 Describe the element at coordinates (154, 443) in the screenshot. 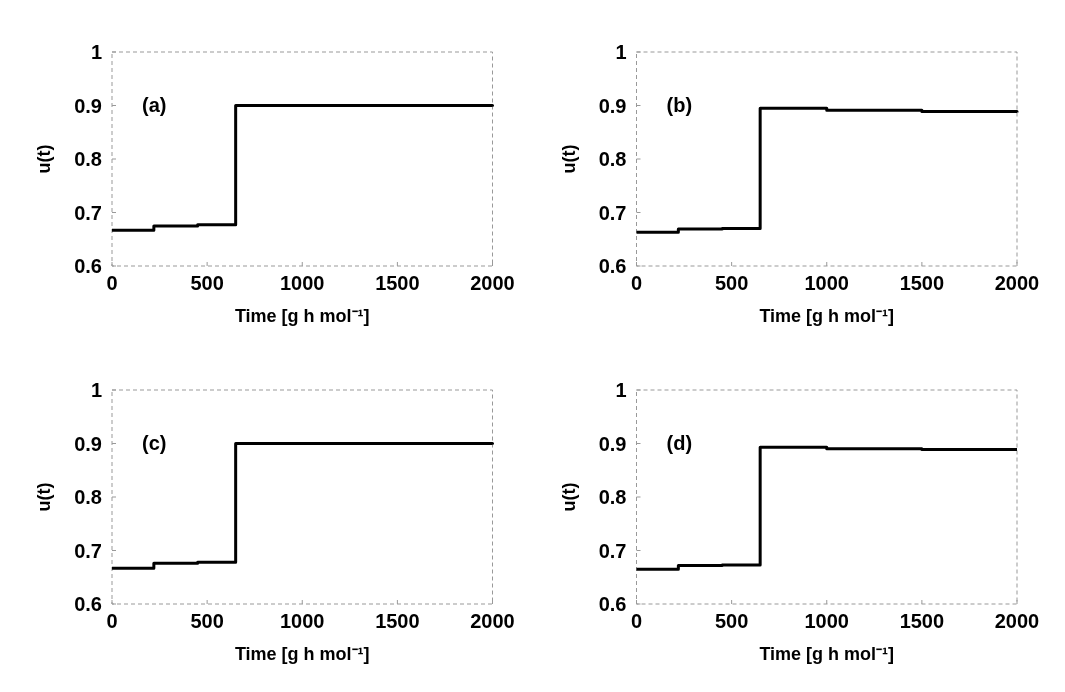

I see `annotation: (c)` at that location.